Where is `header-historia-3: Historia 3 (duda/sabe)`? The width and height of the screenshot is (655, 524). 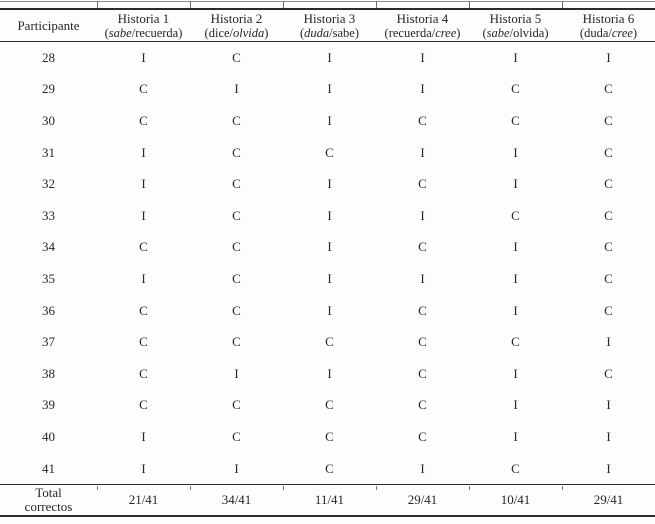 header-historia-3: Historia 3 (duda/sabe) is located at coordinates (329, 25).